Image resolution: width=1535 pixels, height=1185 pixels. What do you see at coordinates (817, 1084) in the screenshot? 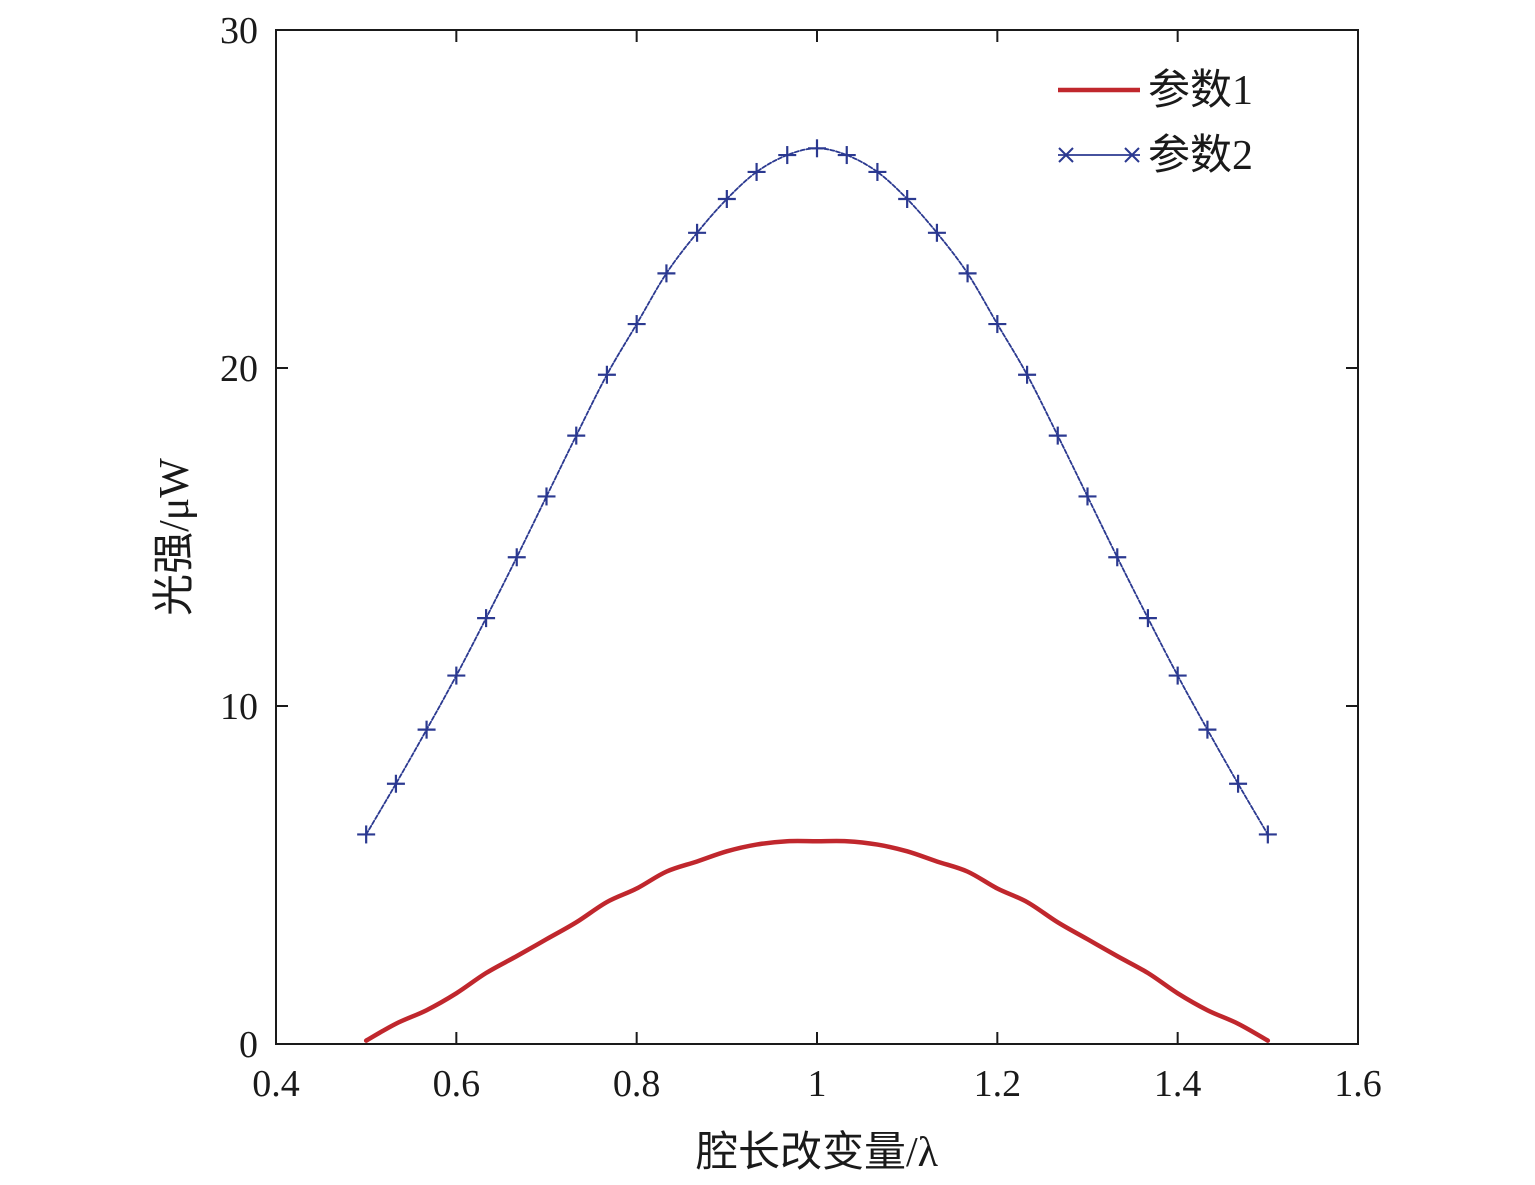
I see `x-tick-label: 1` at bounding box center [817, 1084].